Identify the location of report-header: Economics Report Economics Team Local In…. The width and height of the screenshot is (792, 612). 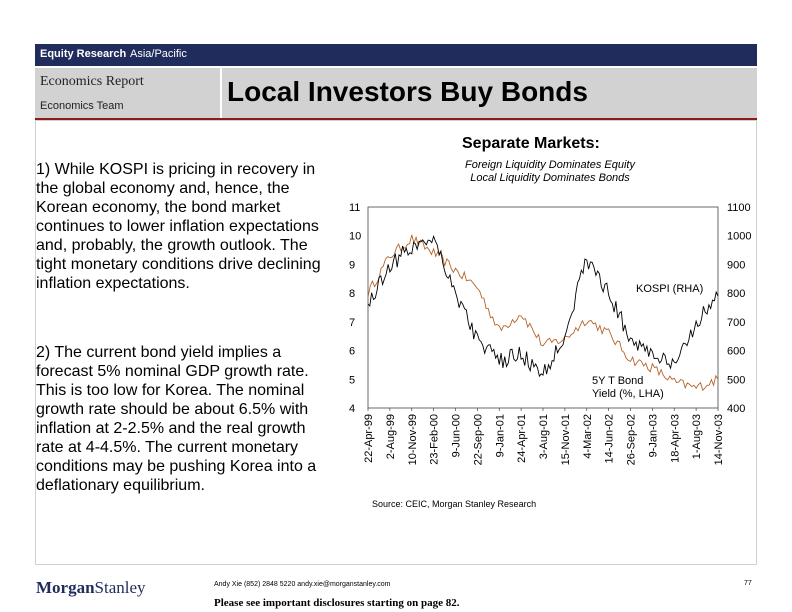
(396, 93).